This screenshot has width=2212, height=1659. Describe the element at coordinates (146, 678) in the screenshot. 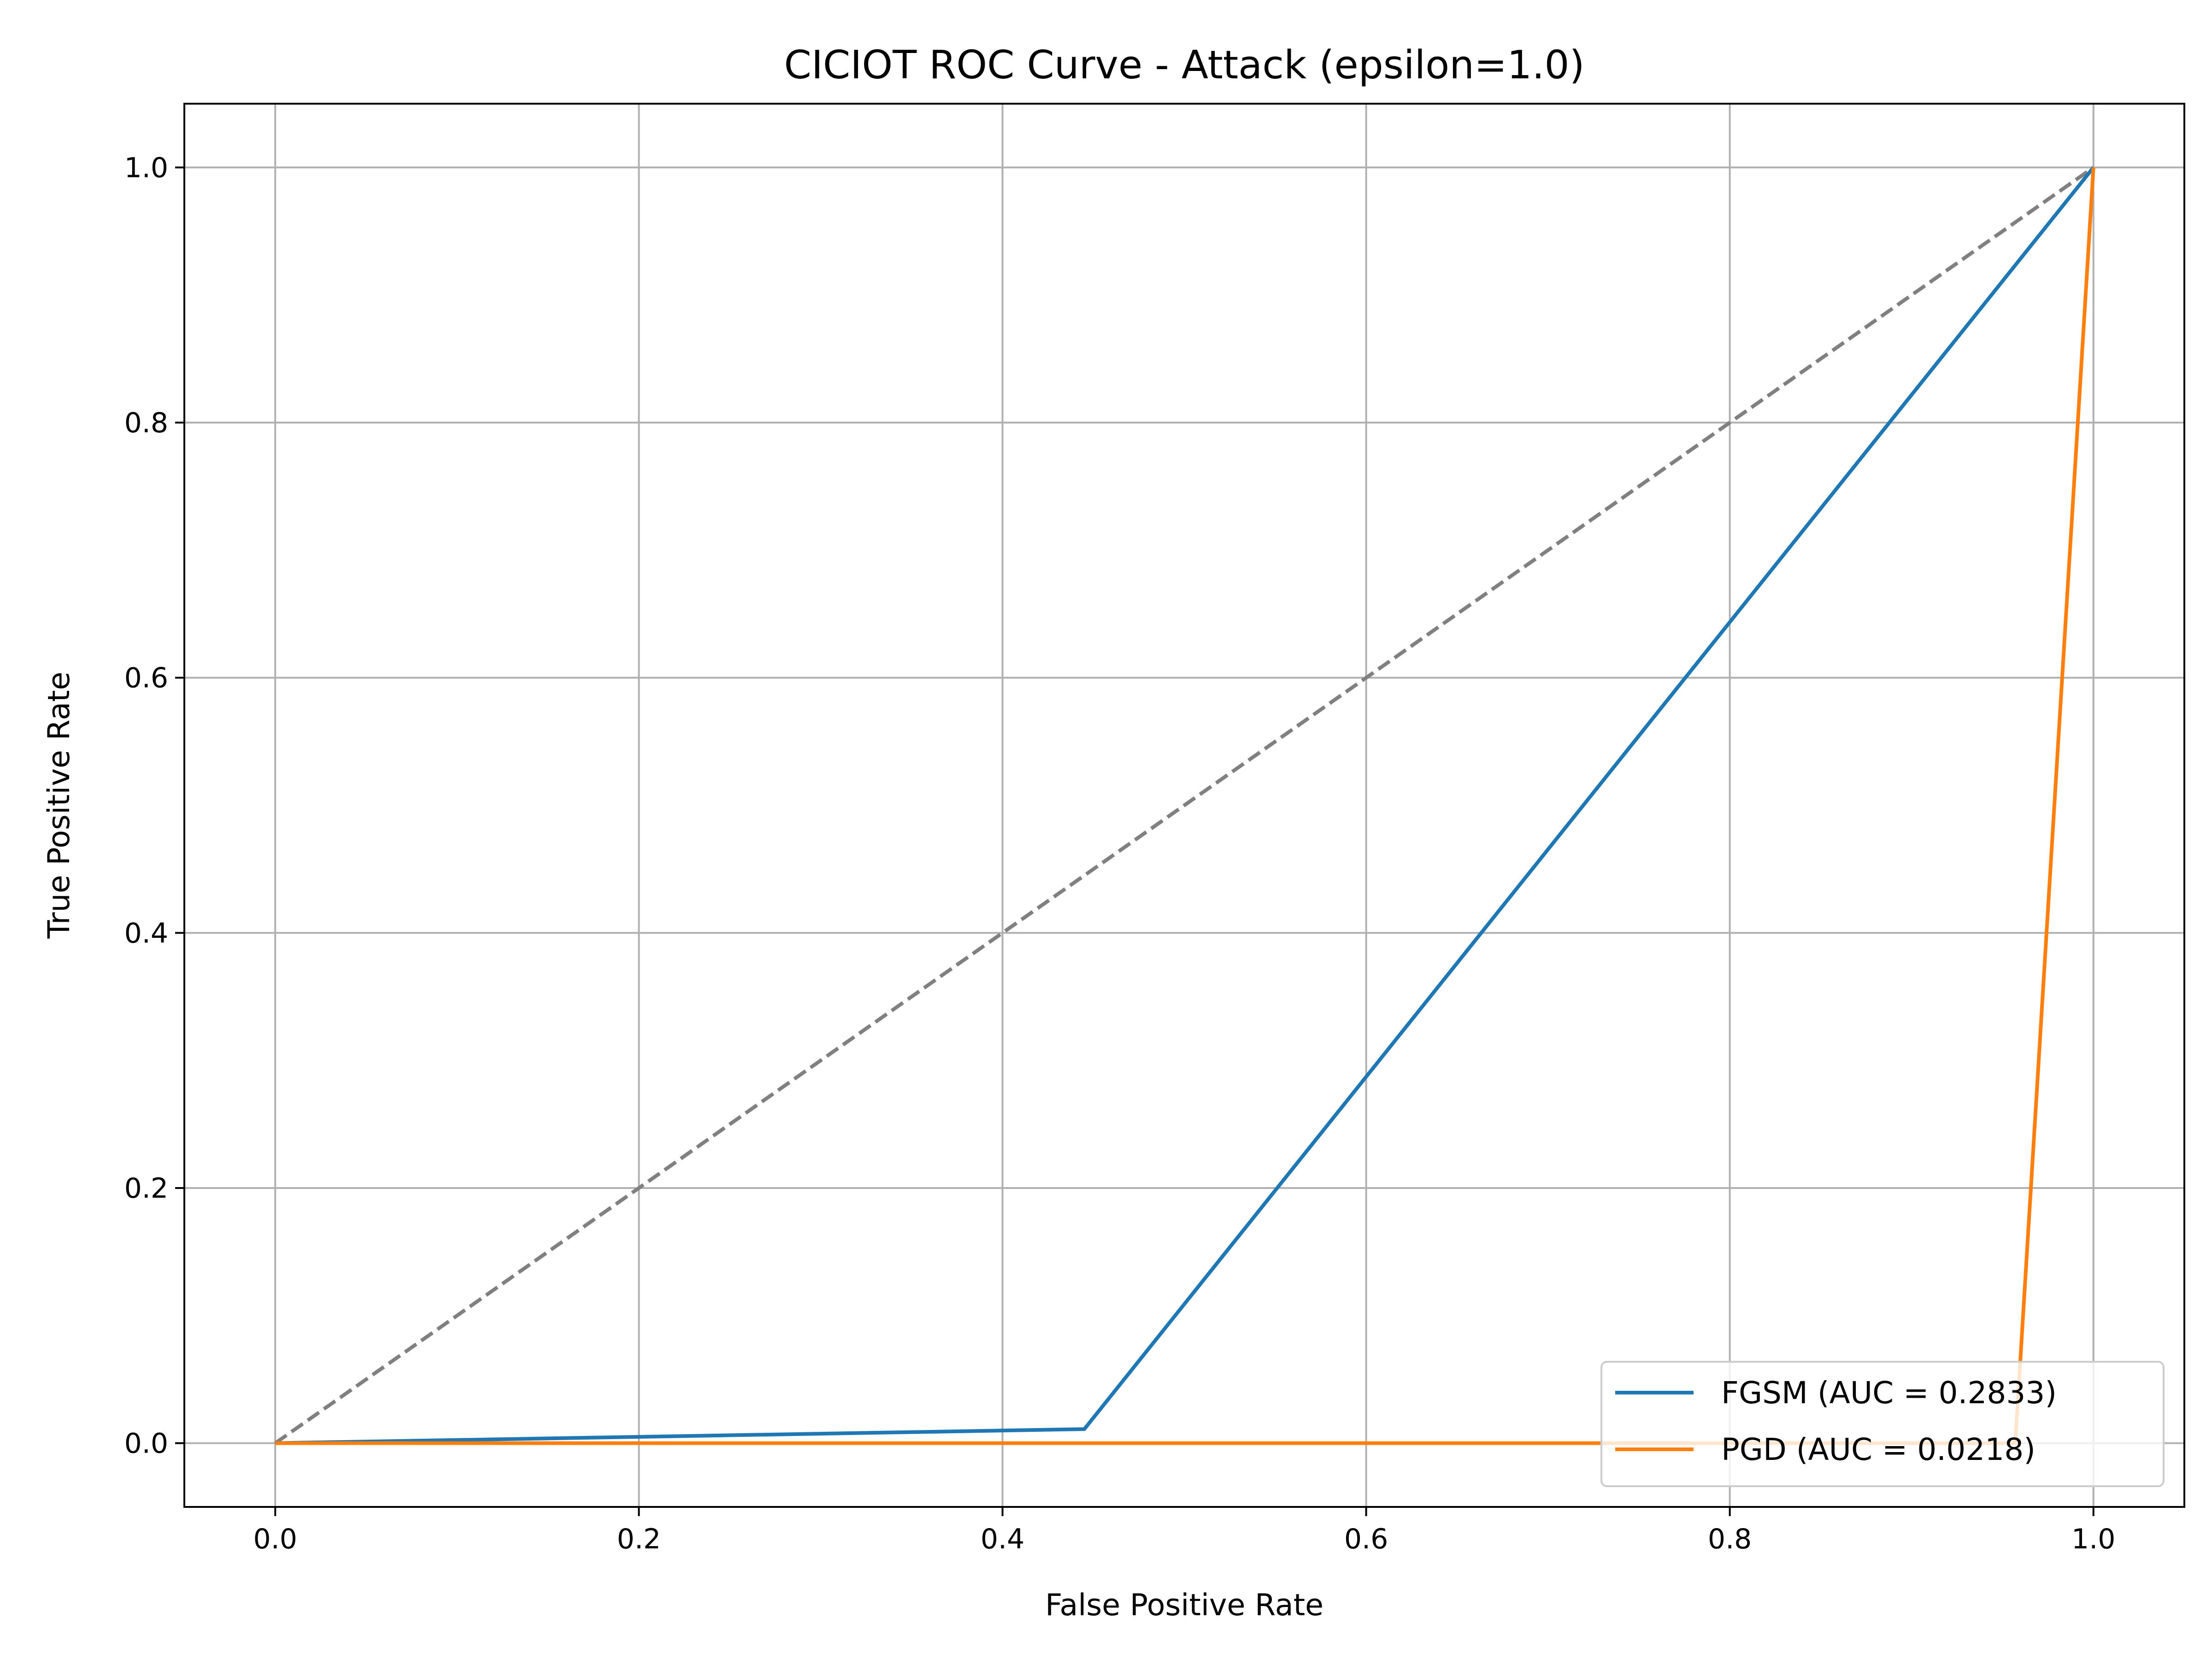

I see `y-tick-label: 0.6` at that location.